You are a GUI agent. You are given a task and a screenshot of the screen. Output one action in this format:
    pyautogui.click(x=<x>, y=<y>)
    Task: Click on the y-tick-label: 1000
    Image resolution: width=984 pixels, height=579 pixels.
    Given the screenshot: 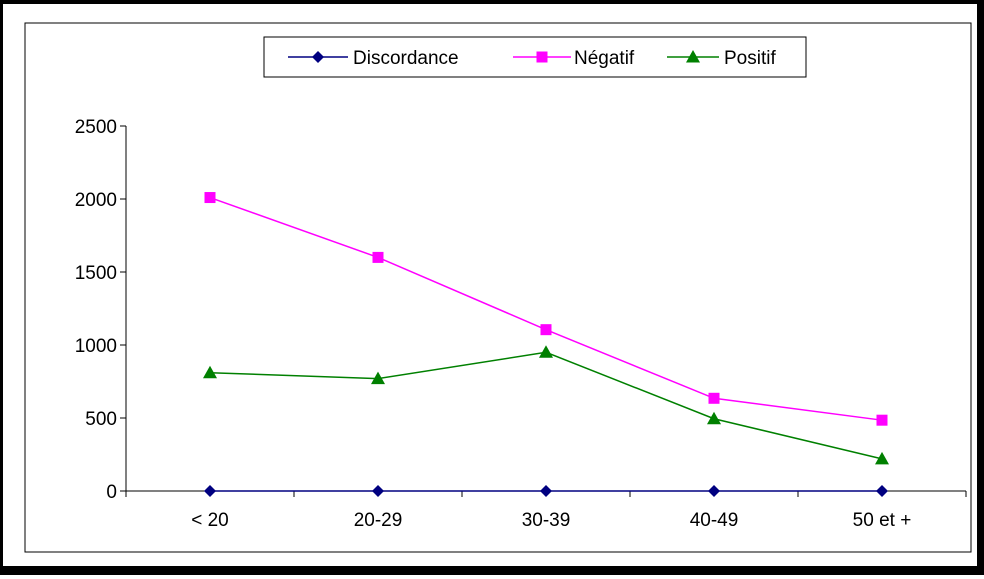 What is the action you would take?
    pyautogui.click(x=96, y=346)
    